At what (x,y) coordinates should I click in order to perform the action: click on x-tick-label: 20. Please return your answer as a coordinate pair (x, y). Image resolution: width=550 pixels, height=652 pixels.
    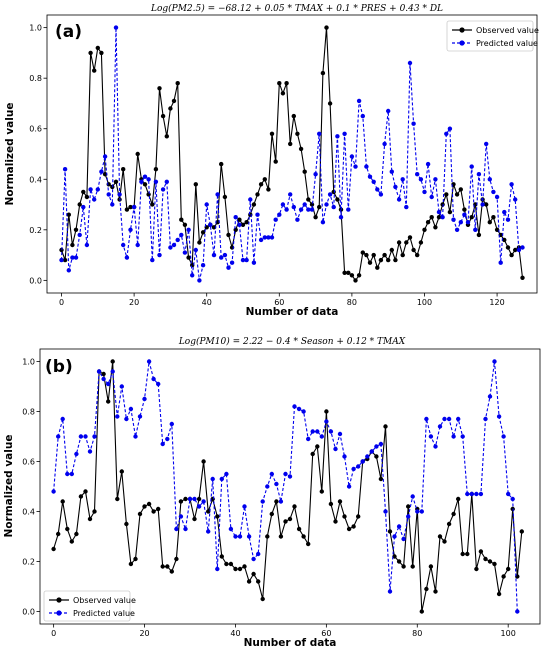
    Looking at the image, I should click on (134, 302).